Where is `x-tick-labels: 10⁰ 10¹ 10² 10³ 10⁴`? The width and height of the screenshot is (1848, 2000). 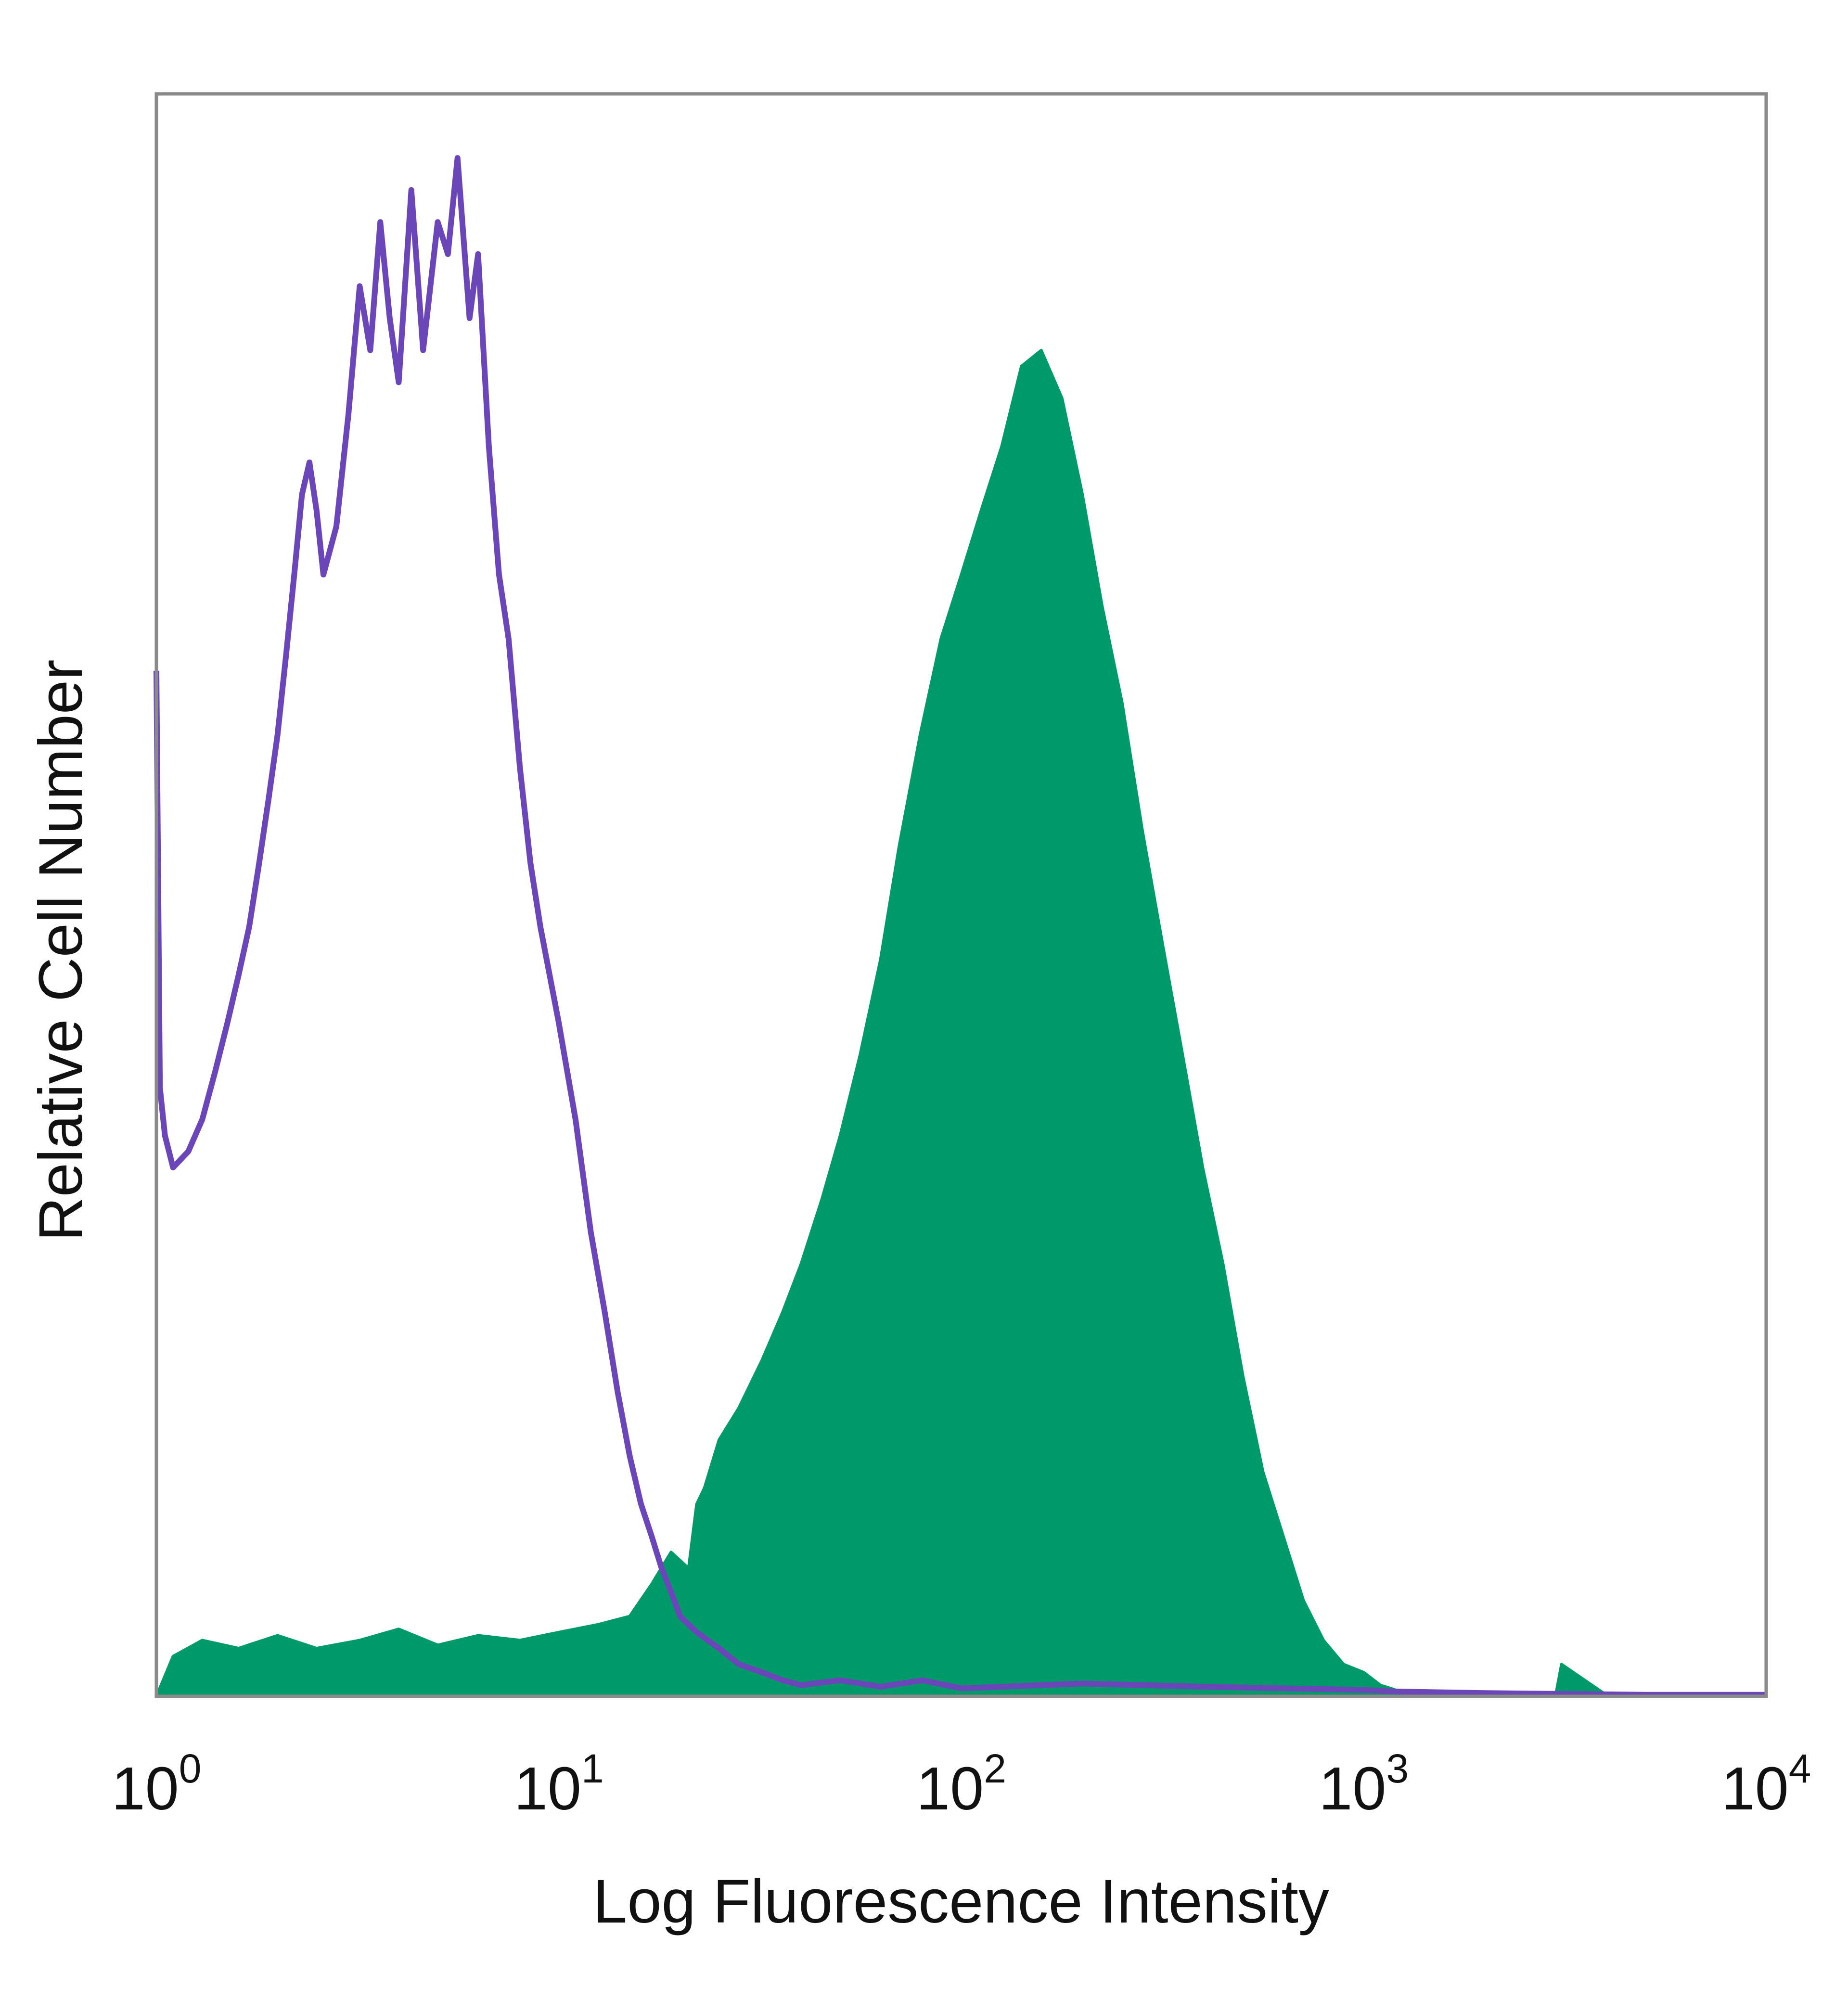
x-tick-labels: 10⁰ 10¹ 10² 10³ 10⁴ is located at coordinates (961, 1784).